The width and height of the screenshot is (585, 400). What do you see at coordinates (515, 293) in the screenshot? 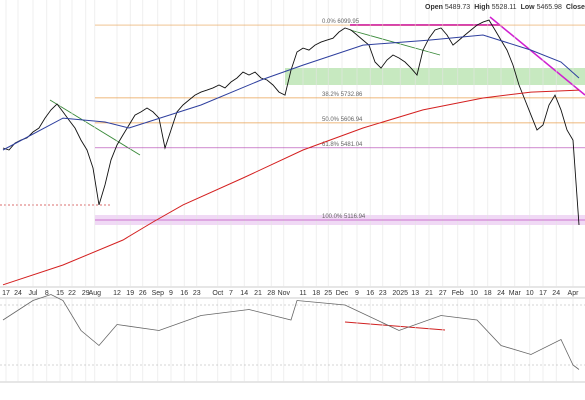
I see `x-tick-label: Mar` at bounding box center [515, 293].